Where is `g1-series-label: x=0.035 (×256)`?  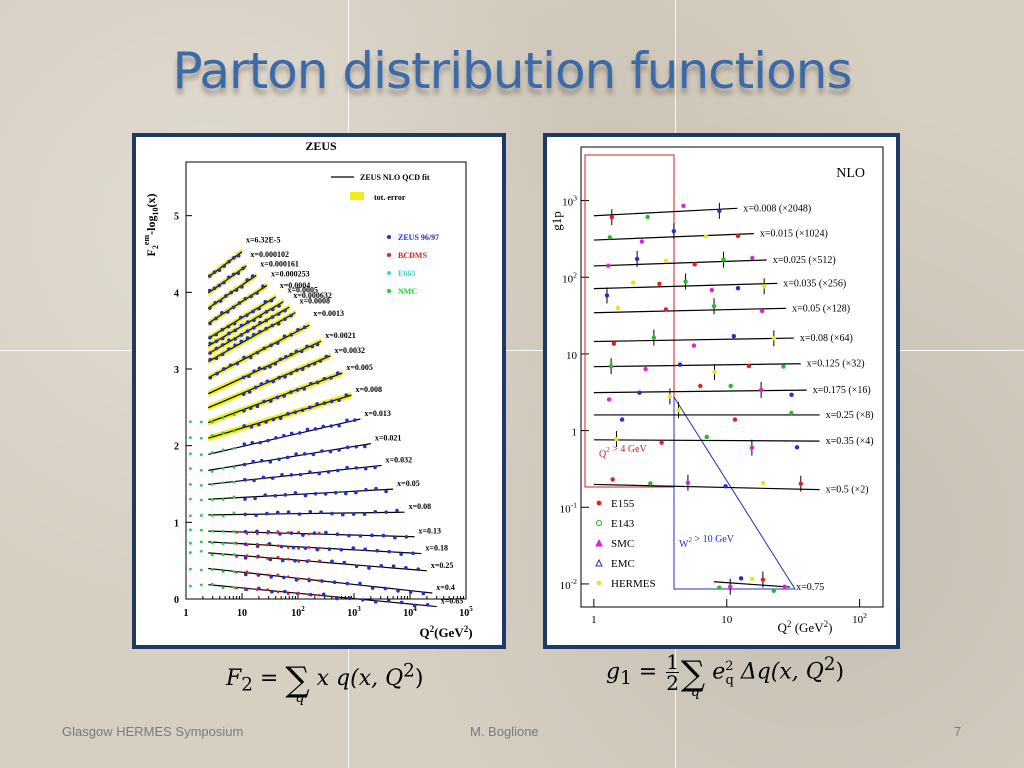 g1-series-label: x=0.035 (×256) is located at coordinates (814, 283).